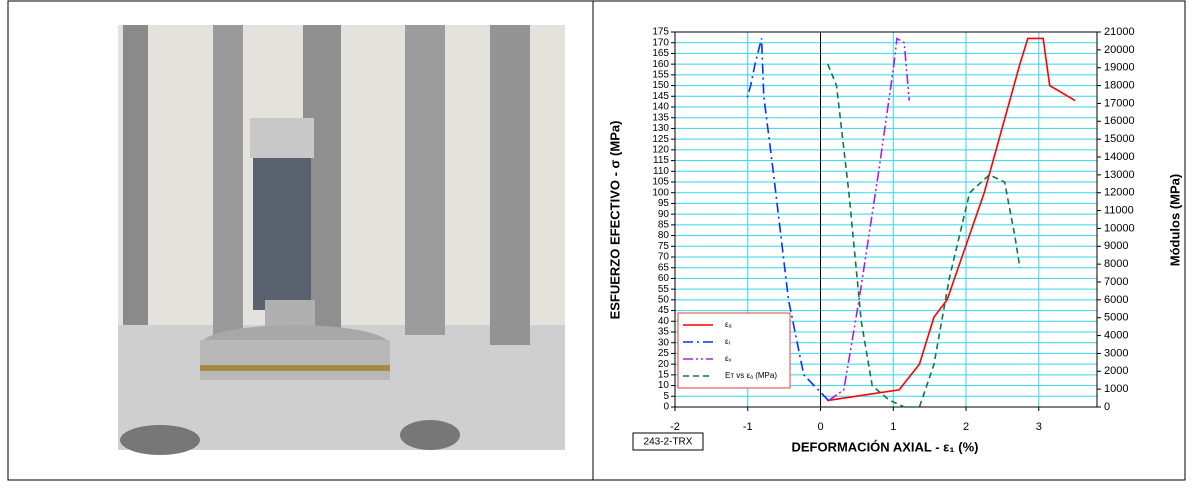  What do you see at coordinates (660, 42) in the screenshot?
I see `y-tick-label: 170` at bounding box center [660, 42].